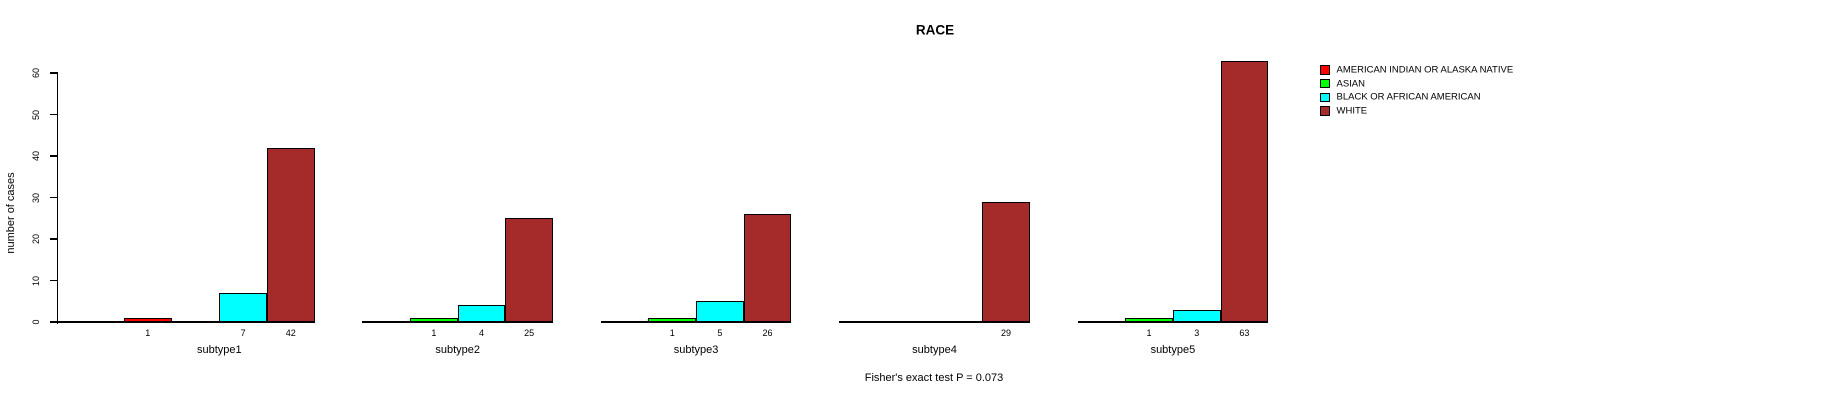 This screenshot has height=400, width=1840. What do you see at coordinates (1408, 97) in the screenshot?
I see `legend-label: BLACK OR AFRICAN AMERICAN` at bounding box center [1408, 97].